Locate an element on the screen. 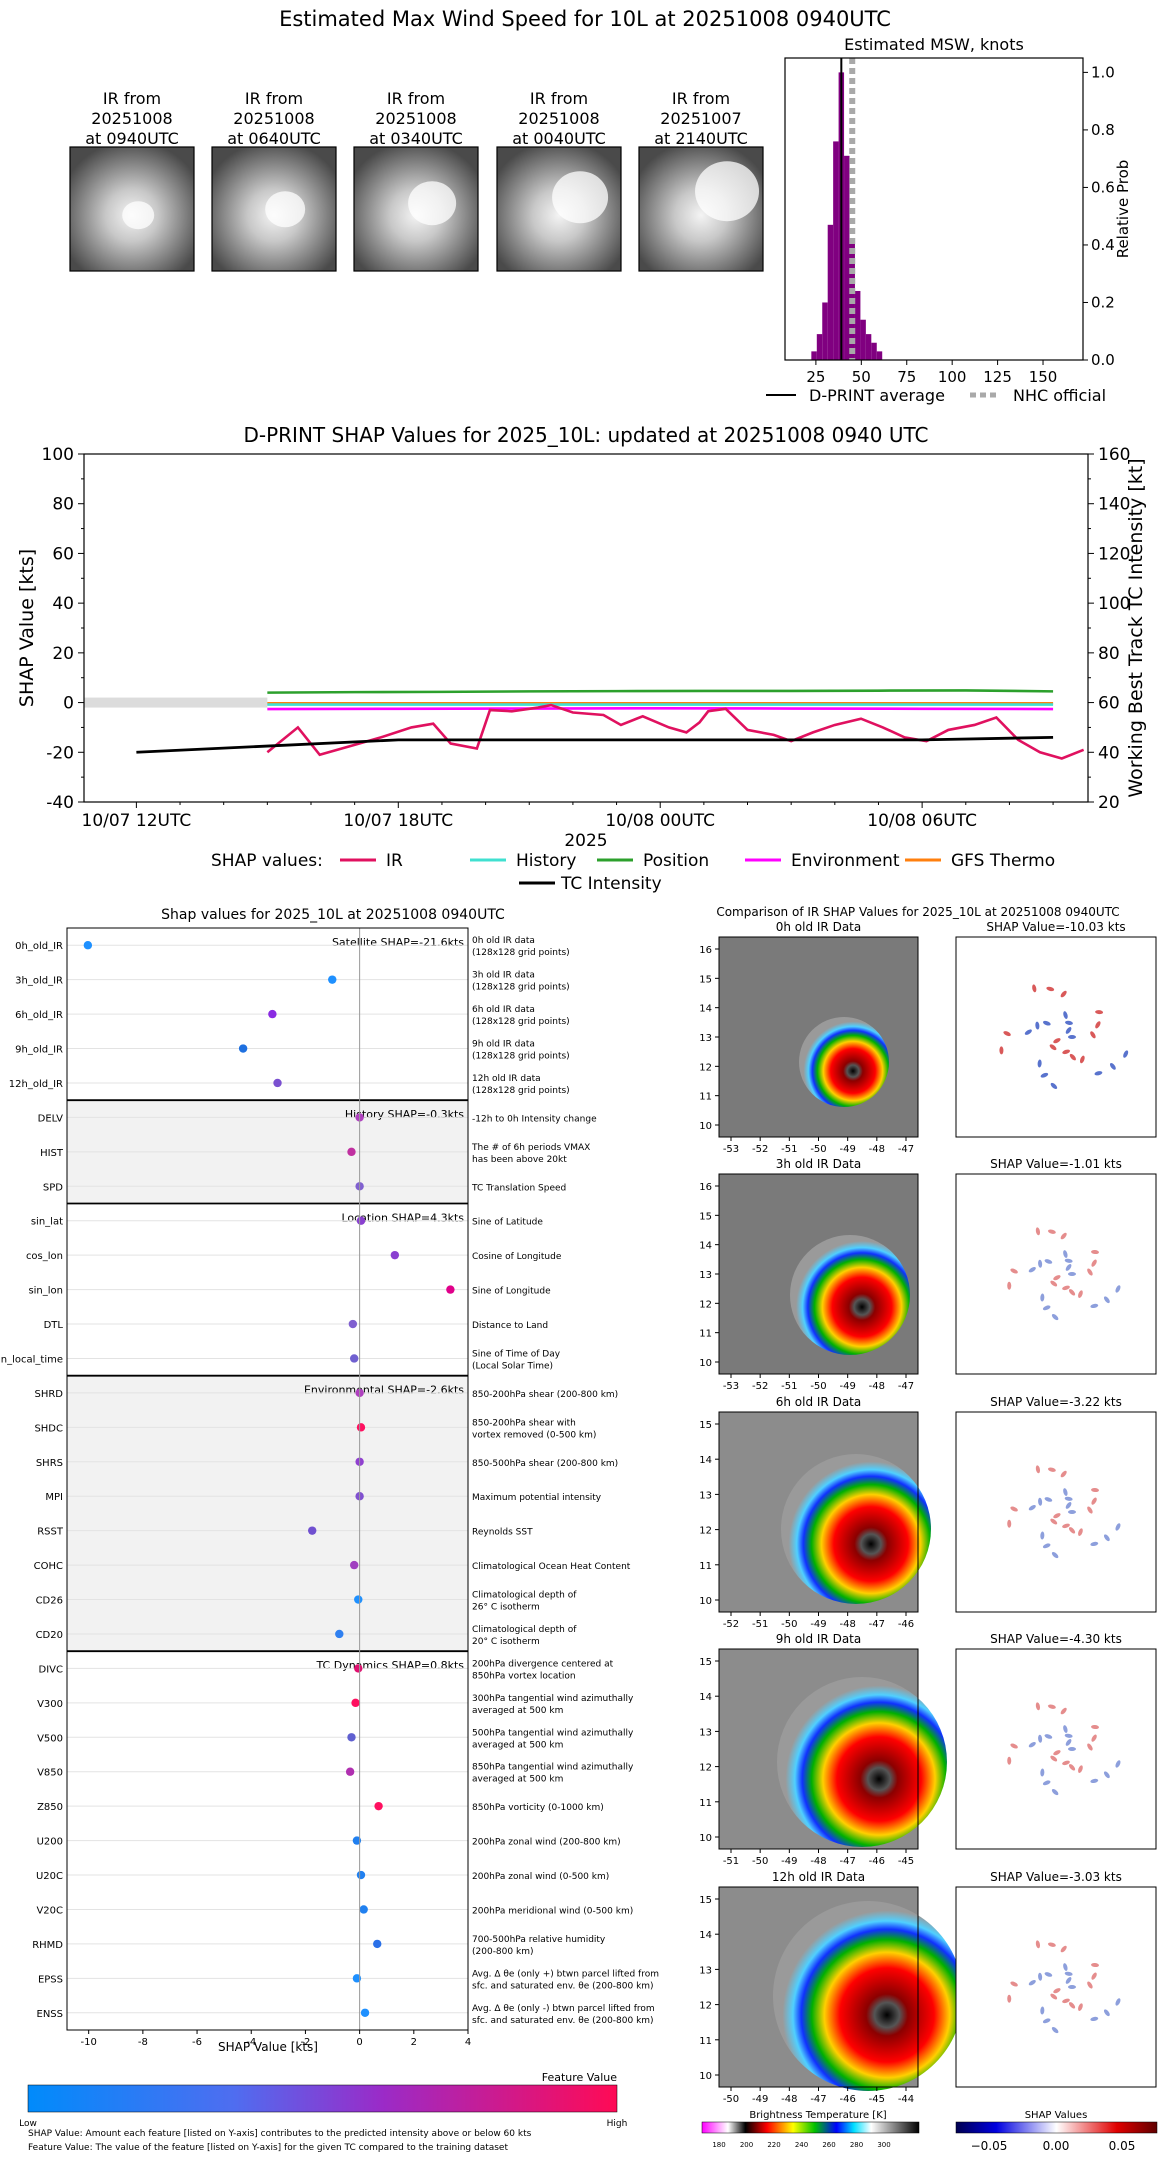 The image size is (1168, 2158). ir-y-tick-label: 10 is located at coordinates (705, 1838).